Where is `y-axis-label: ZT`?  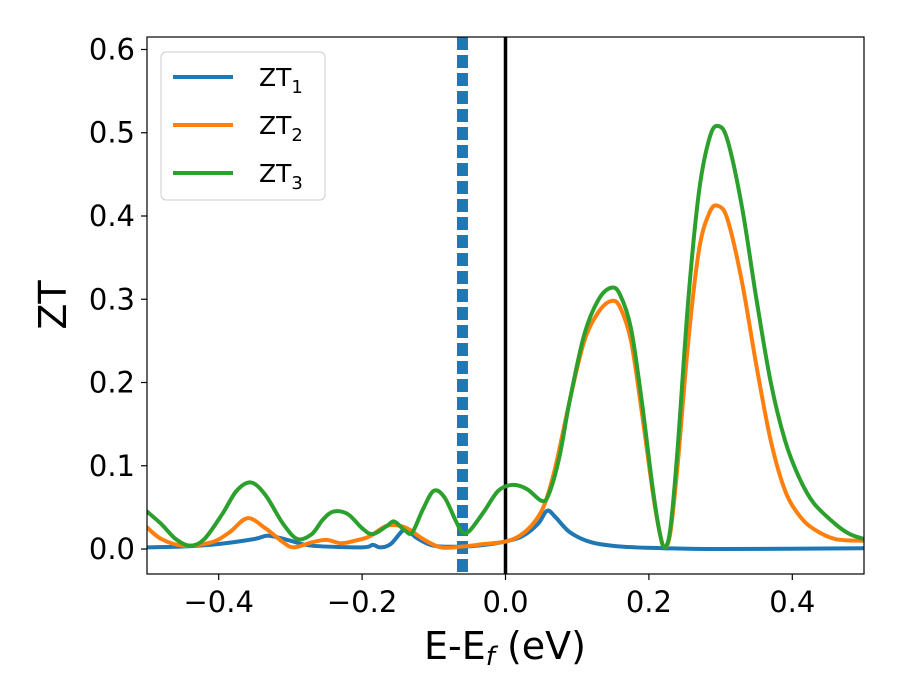 y-axis-label: ZT is located at coordinates (53, 305).